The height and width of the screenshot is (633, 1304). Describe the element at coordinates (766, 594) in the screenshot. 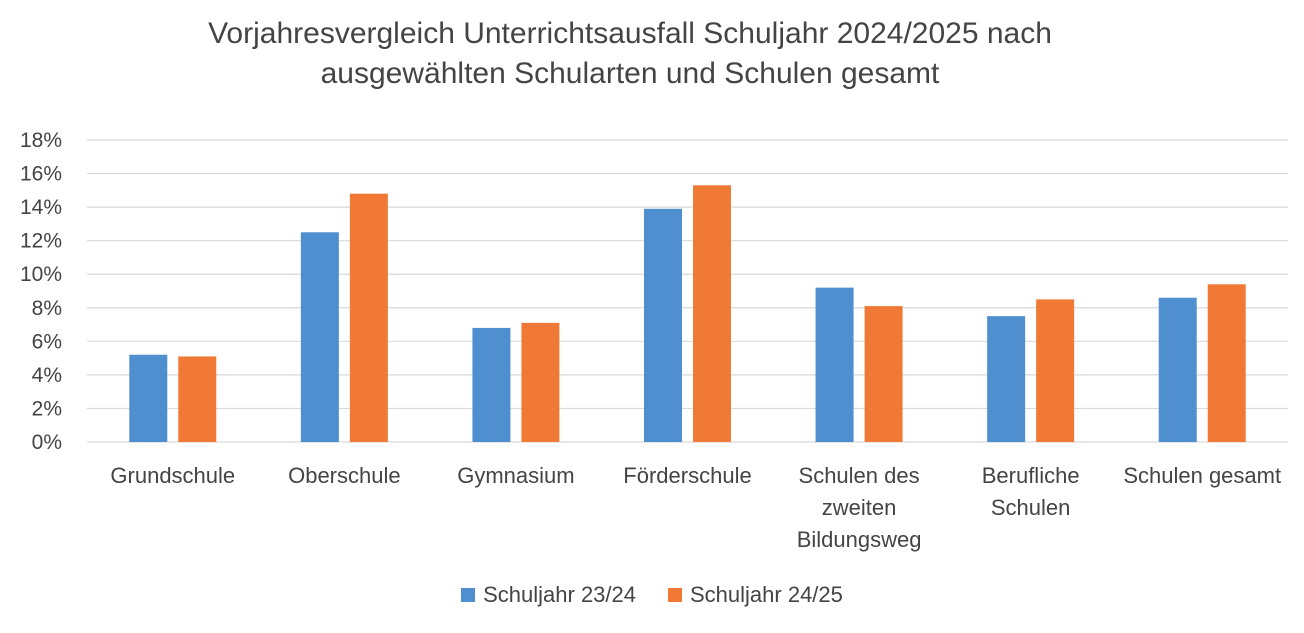

I see `legend-label-series2: Schuljahr 24/25` at that location.